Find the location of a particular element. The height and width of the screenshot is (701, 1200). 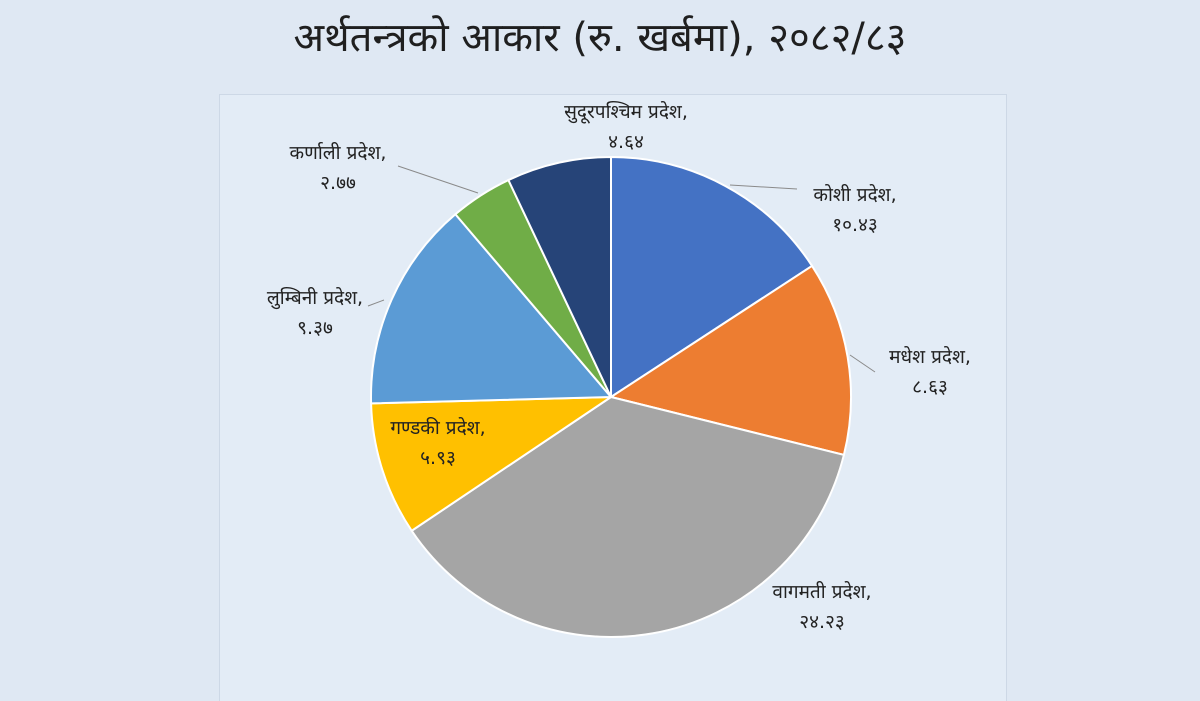

slice-name: लुम्बिनी प्रदेश, is located at coordinates (315, 298).